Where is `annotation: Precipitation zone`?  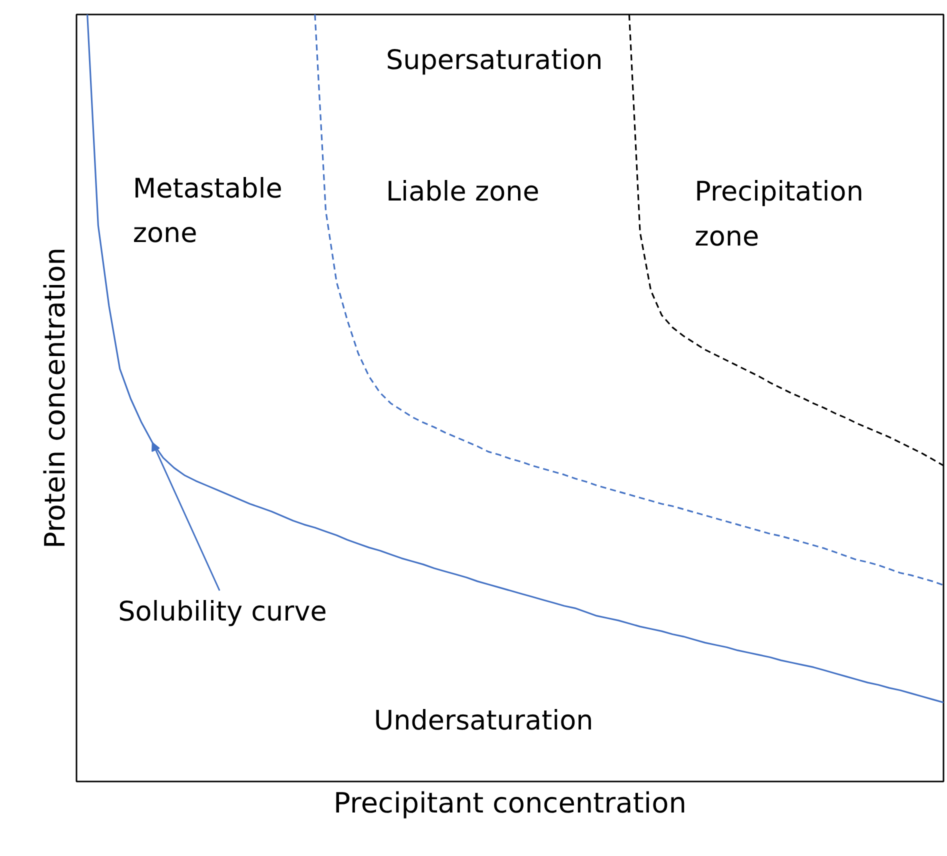 annotation: Precipitation zone is located at coordinates (779, 214).